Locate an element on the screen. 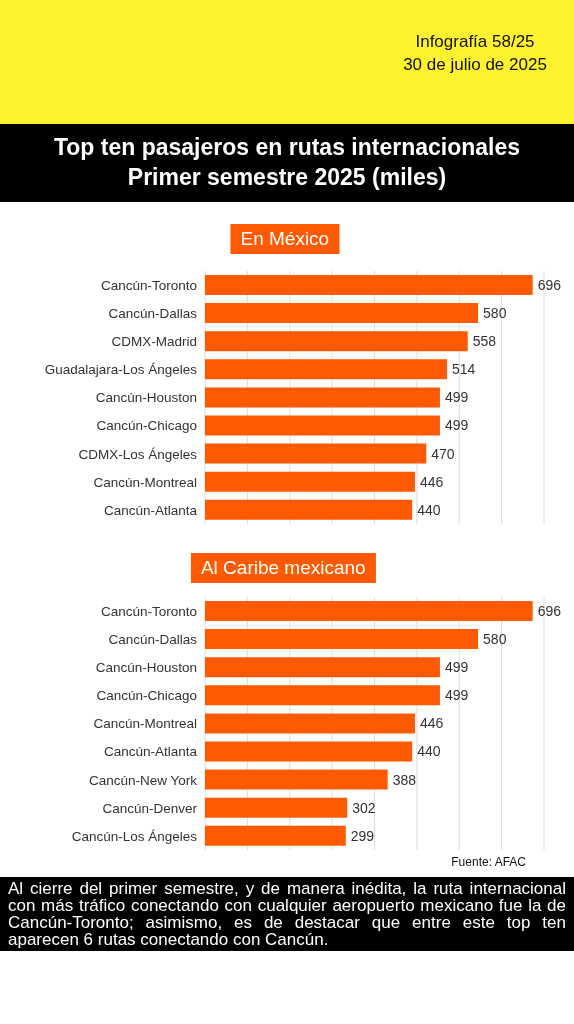 The width and height of the screenshot is (574, 1024). text: Al cierre del primer semestre, y de manera inédita, la ruta internacional con más tráfico conectando con cualquier aeropuerto mexicano fue la de Cancún-Toronto; asimismo, es de destacar que entre este top ten aparecen 6 rutas conectando con Cancún. is located at coordinates (287, 914).